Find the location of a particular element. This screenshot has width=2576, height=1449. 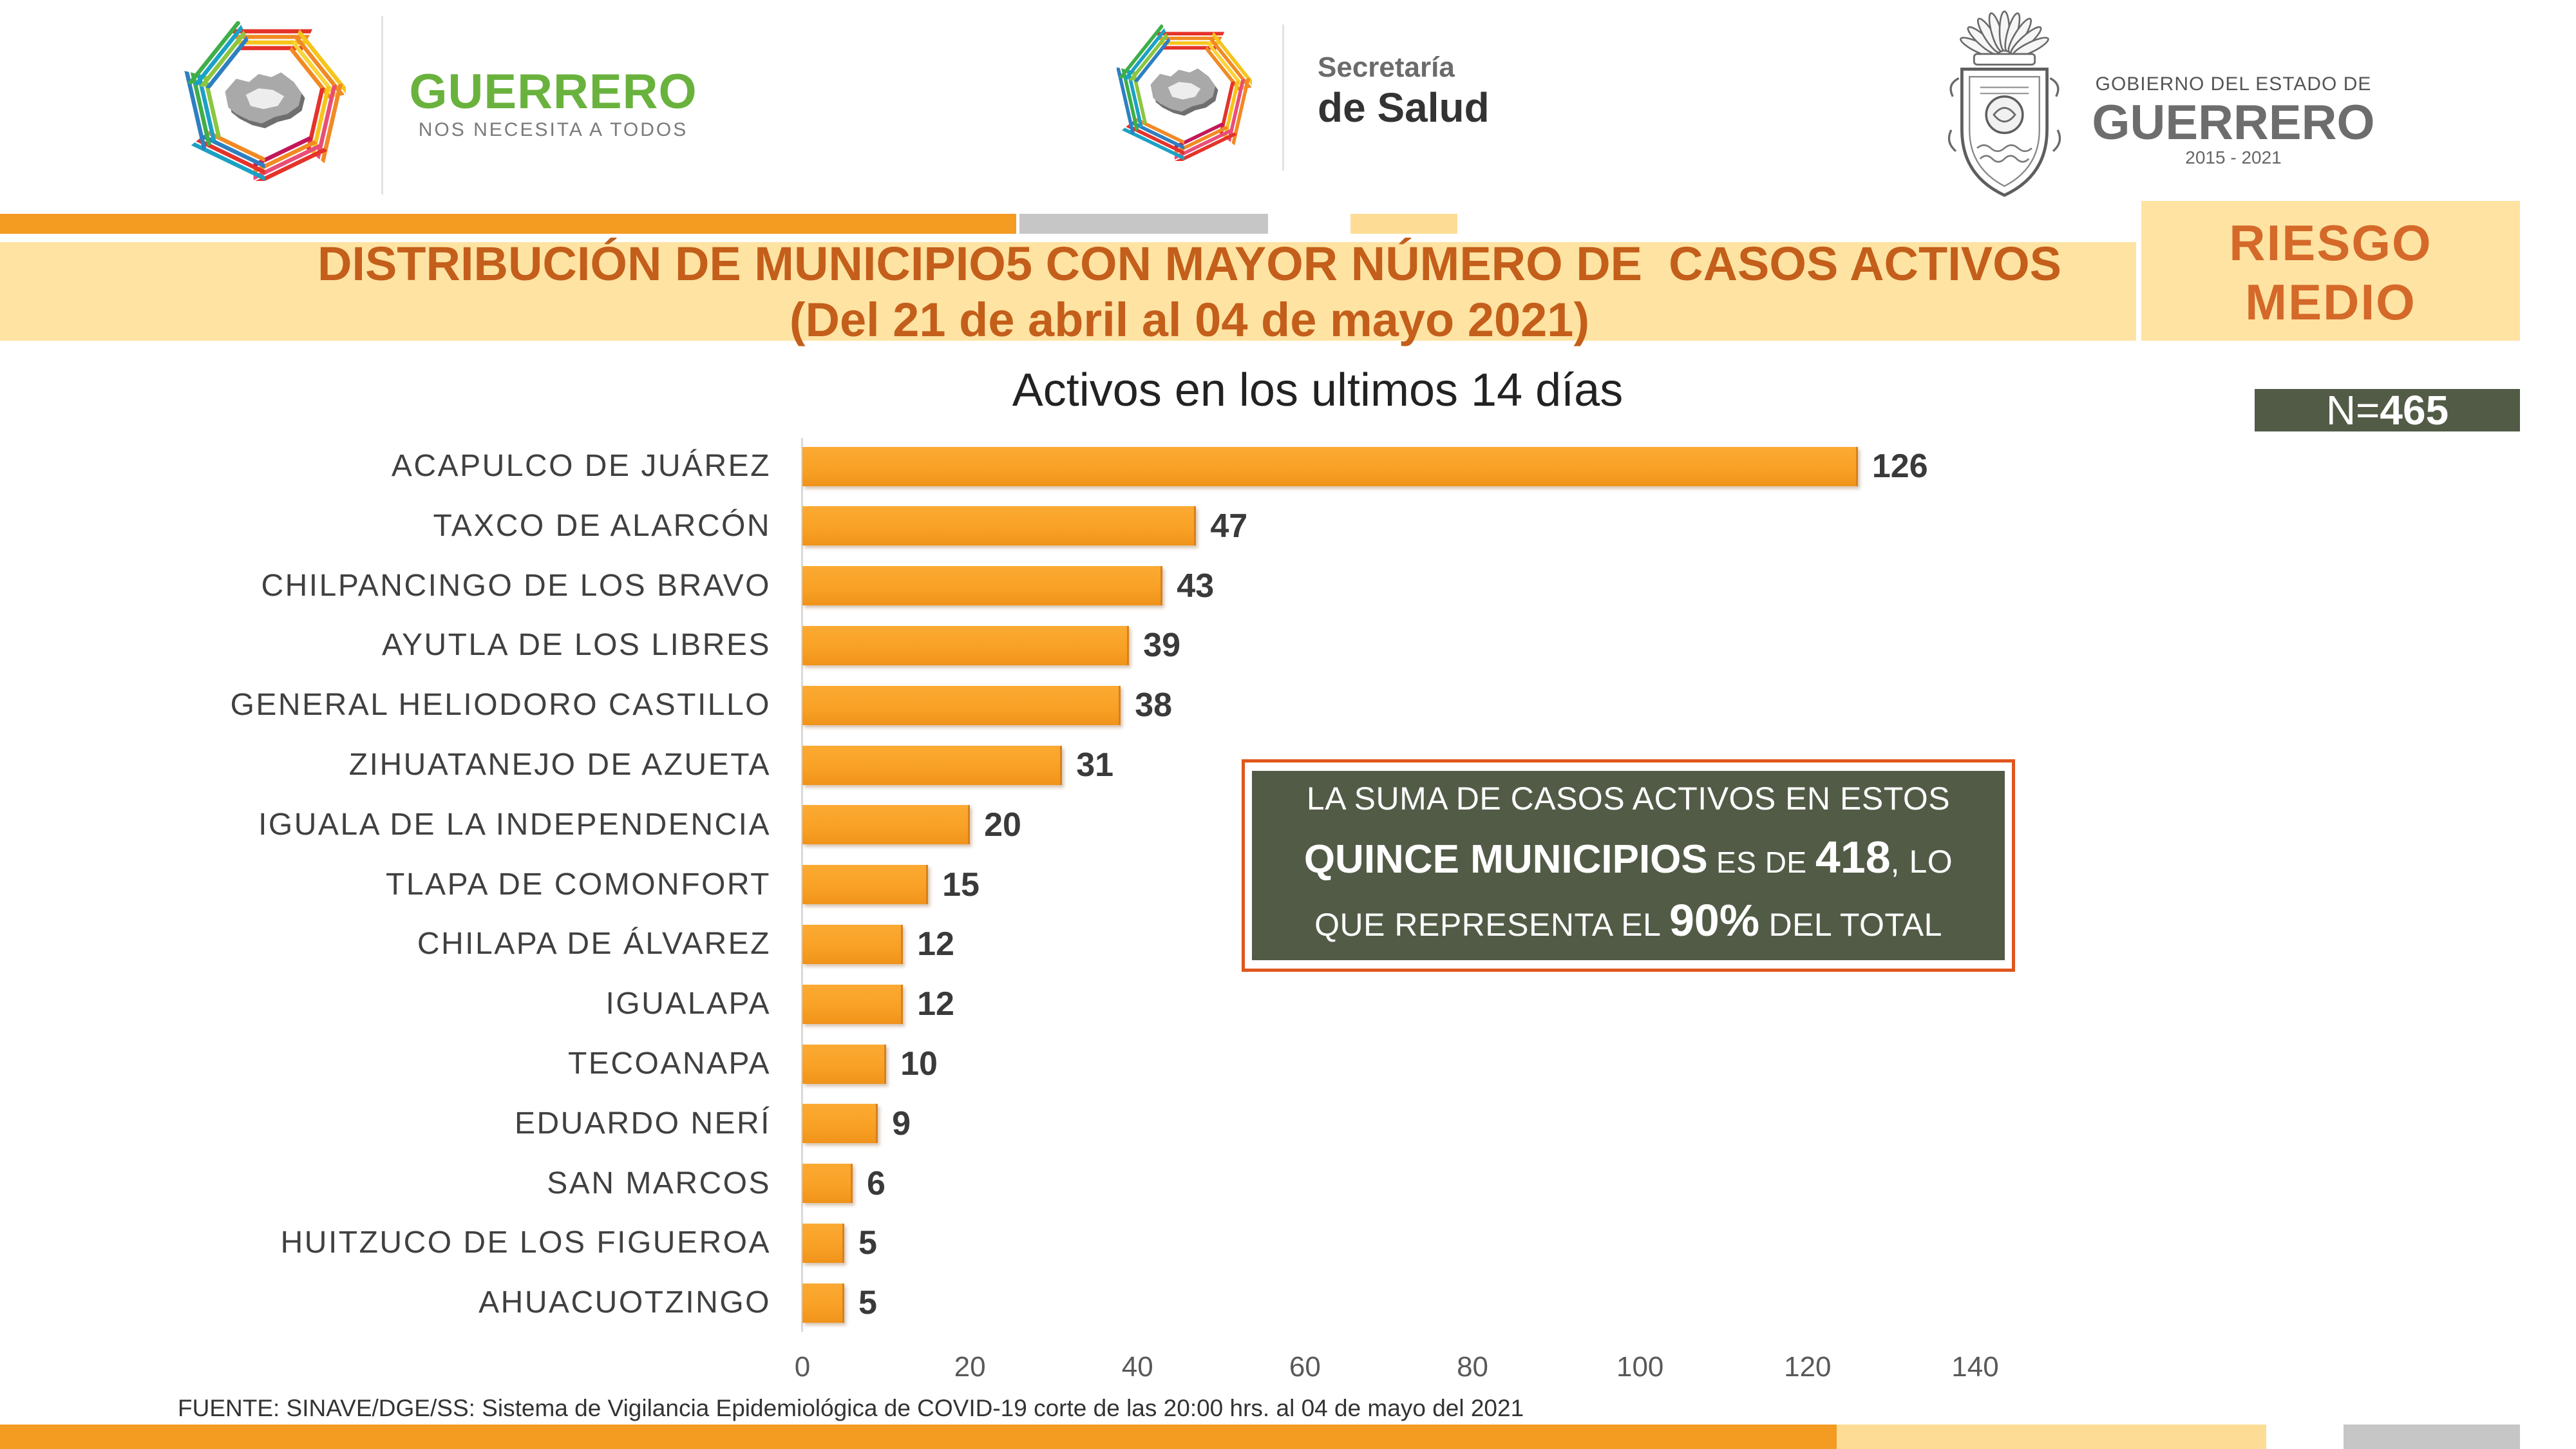

callout-line-1: LA SUMA DE CASOS ACTIVOS EN ESTOS is located at coordinates (1628, 803).